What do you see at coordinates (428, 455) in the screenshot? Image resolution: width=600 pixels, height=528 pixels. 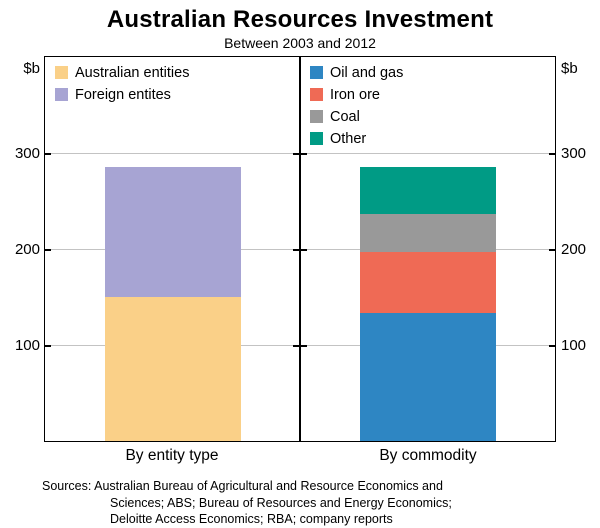 I see `x-label-commodity: By commodity` at bounding box center [428, 455].